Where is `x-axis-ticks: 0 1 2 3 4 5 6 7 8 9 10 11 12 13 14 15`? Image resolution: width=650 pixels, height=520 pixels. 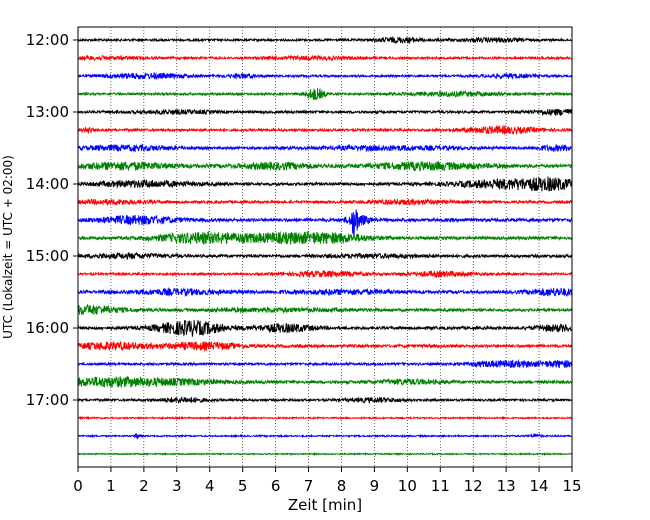 x-axis-ticks: 0 1 2 3 4 5 6 7 8 9 10 11 12 13 14 15 is located at coordinates (327, 481).